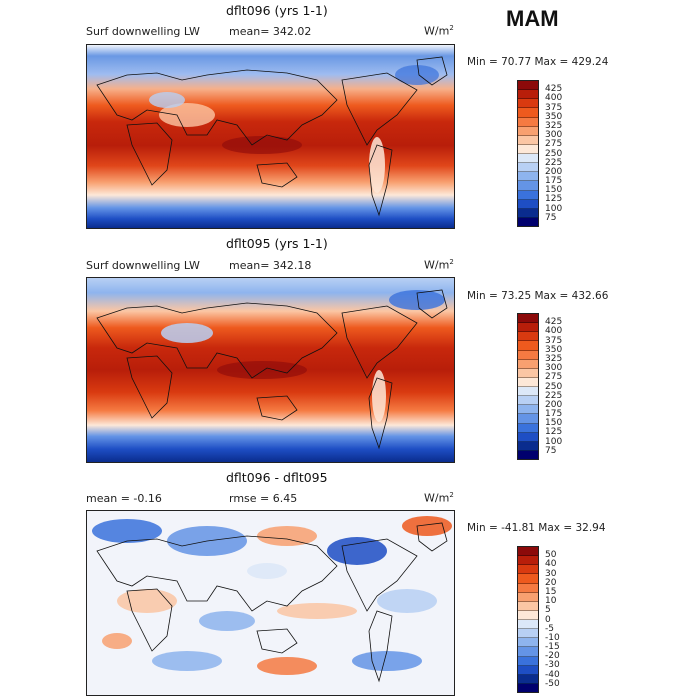 The image size is (700, 700). I want to click on panel2-variable-label: Surf downwelling LW, so click(143, 265).